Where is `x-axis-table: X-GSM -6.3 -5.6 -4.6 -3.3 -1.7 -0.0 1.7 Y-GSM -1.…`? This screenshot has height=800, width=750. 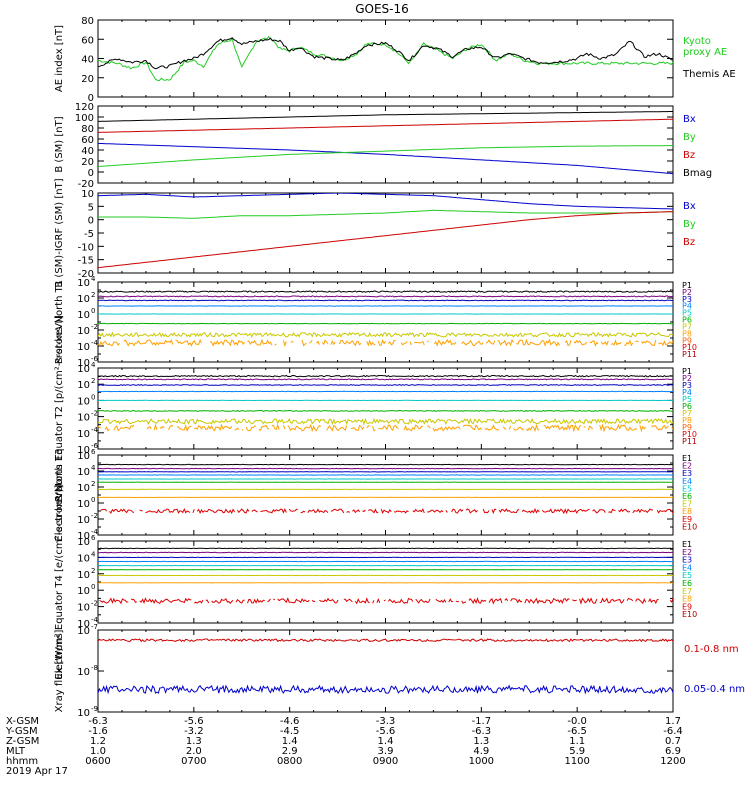 x-axis-table: X-GSM -6.3 -5.6 -4.6 -3.3 -1.7 -0.0 1.7 Y-GSM -1.… is located at coordinates (345, 746).